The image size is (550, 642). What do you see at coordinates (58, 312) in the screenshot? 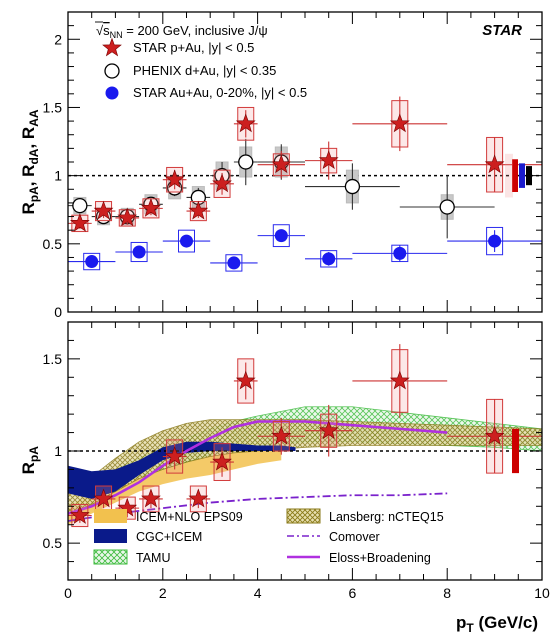
I see `y-tick-label: 0` at bounding box center [58, 312].